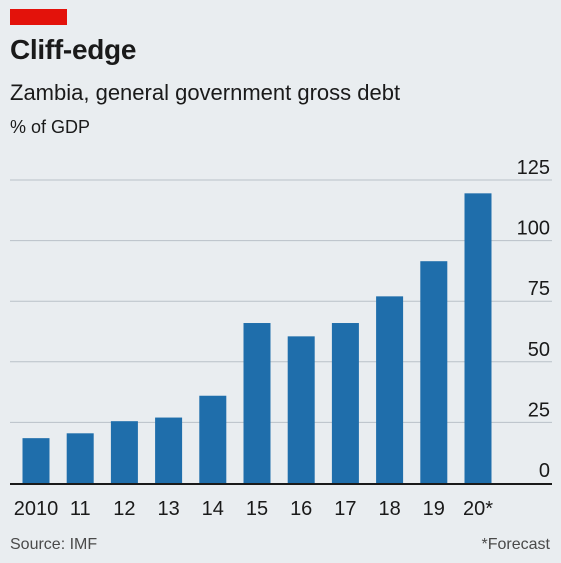  What do you see at coordinates (301, 509) in the screenshot?
I see `x-tick-label: 16` at bounding box center [301, 509].